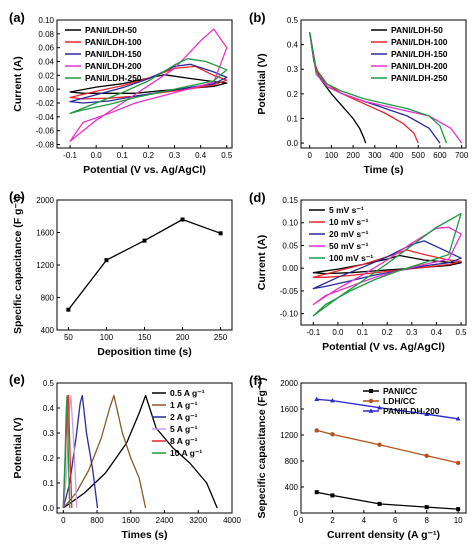  Describe the element at coordinates (227, 155) in the screenshot. I see `x-tick-label: 0.5` at that location.